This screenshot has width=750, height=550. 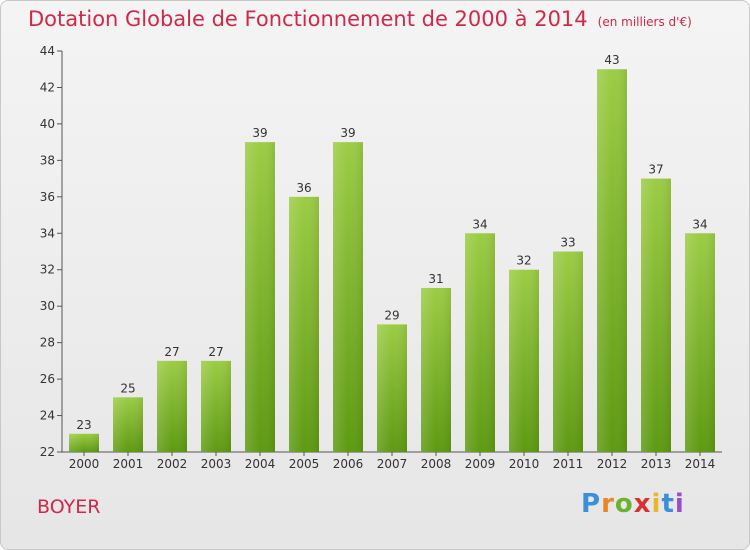 What do you see at coordinates (644, 22) in the screenshot?
I see `chart-unit: (en milliers d'€)` at bounding box center [644, 22].